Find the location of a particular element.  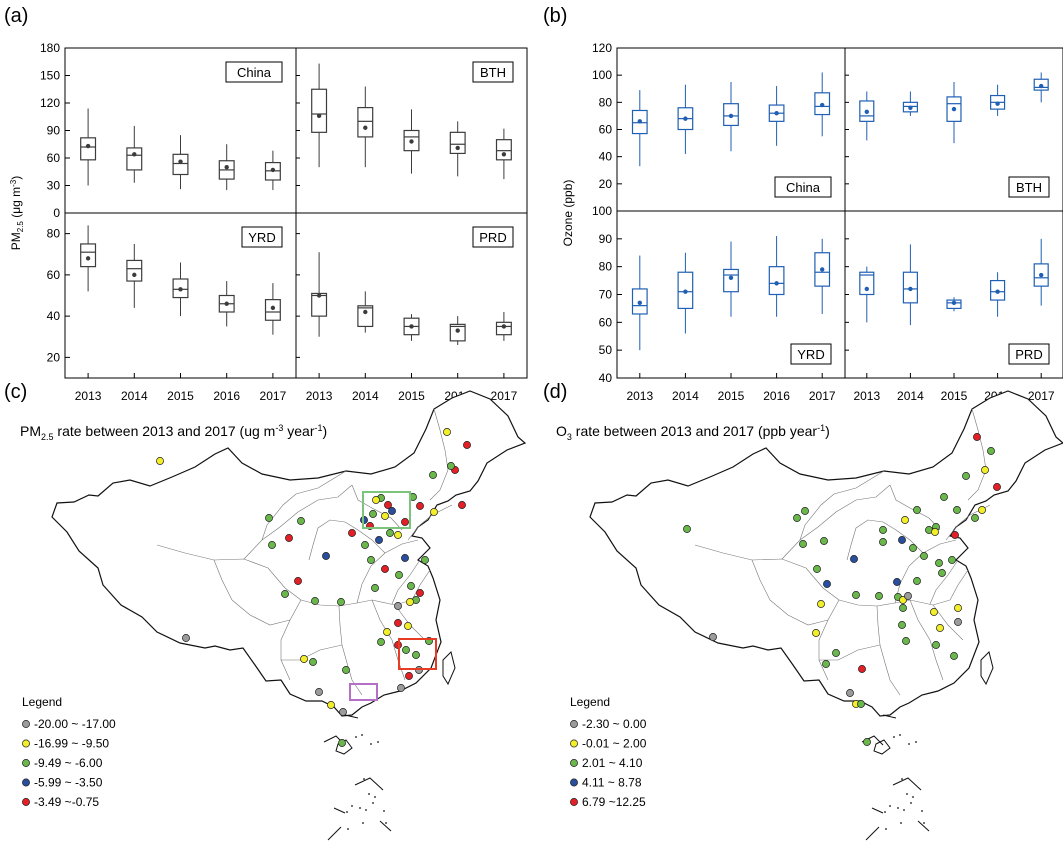

box-bth-2013 is located at coordinates (867, 116).